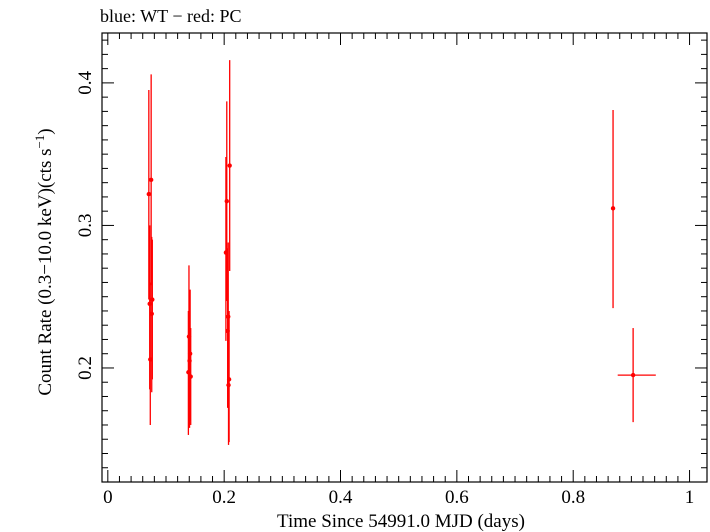 The width and height of the screenshot is (710, 532). Describe the element at coordinates (341, 497) in the screenshot. I see `x-tick-label: 0.4` at that location.